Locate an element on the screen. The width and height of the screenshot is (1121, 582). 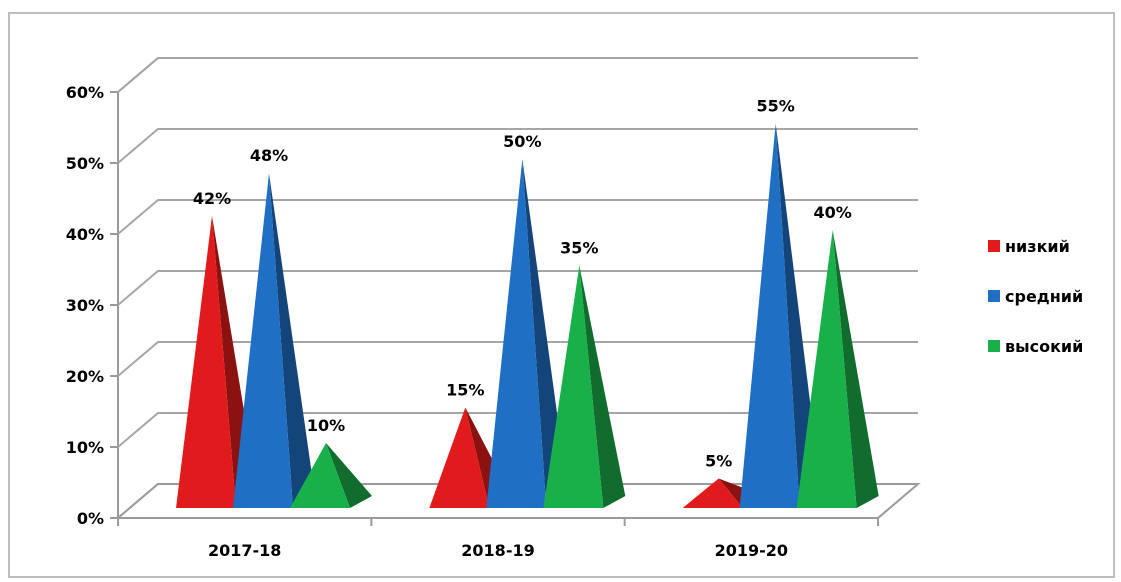
data-label: 10% is located at coordinates (326, 425).